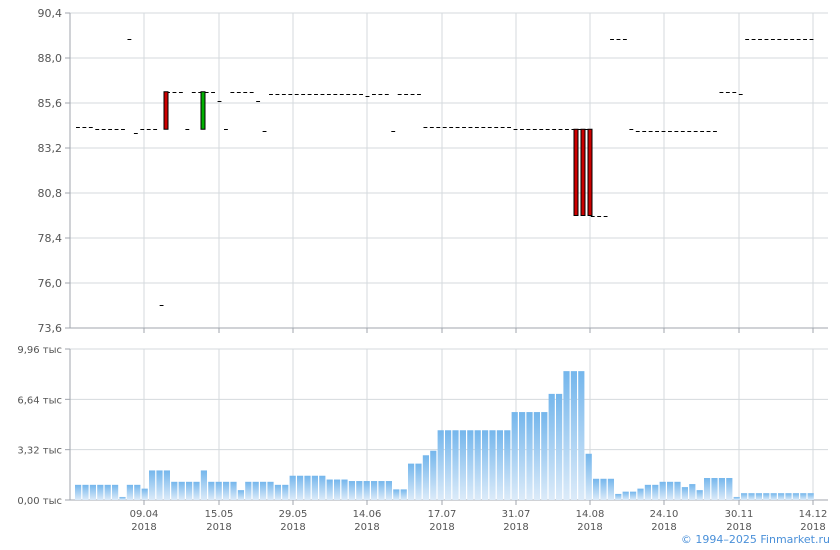 This screenshot has height=550, width=840. I want to click on price-tick-label: 73,6, so click(50, 328).